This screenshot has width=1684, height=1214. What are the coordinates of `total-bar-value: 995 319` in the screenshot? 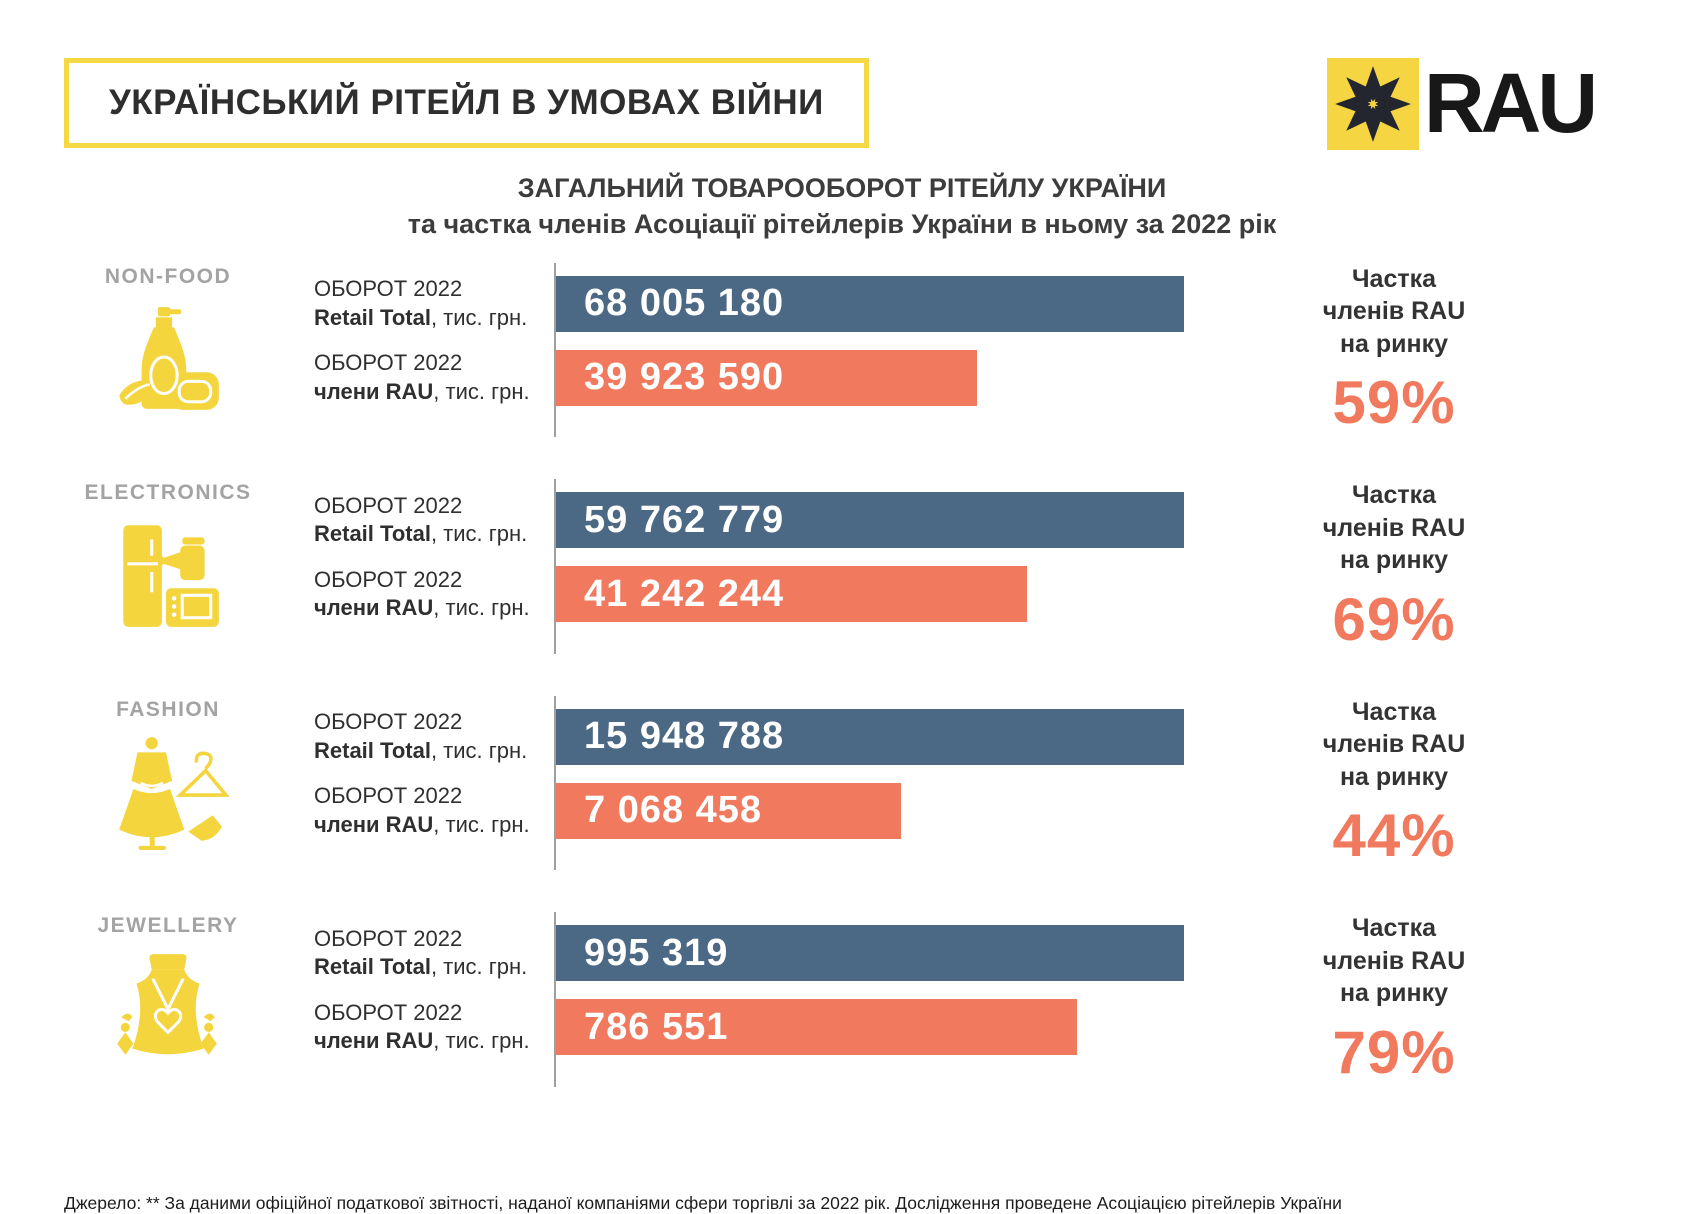 It's located at (656, 952).